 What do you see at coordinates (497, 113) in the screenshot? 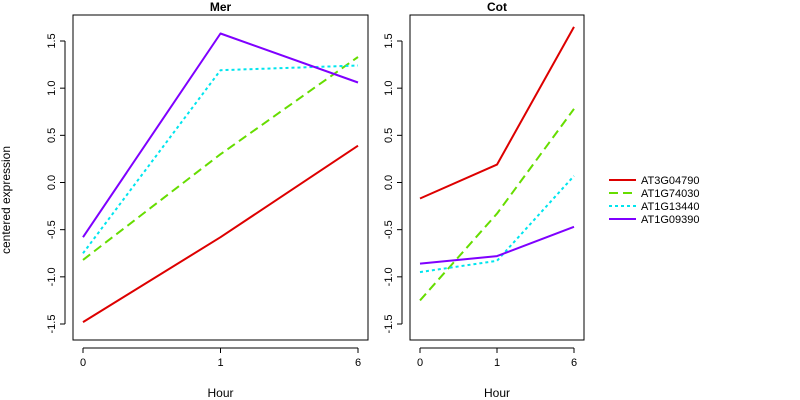
I see `series-line-at3g04790` at bounding box center [497, 113].